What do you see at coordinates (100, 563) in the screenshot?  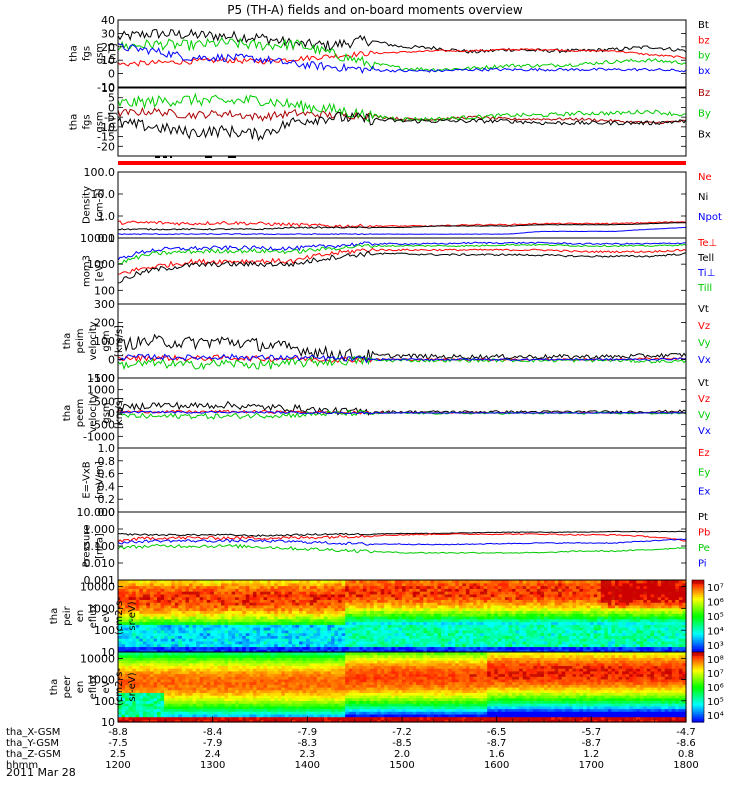 I see `y-tick-label: 0.010` at bounding box center [100, 563].